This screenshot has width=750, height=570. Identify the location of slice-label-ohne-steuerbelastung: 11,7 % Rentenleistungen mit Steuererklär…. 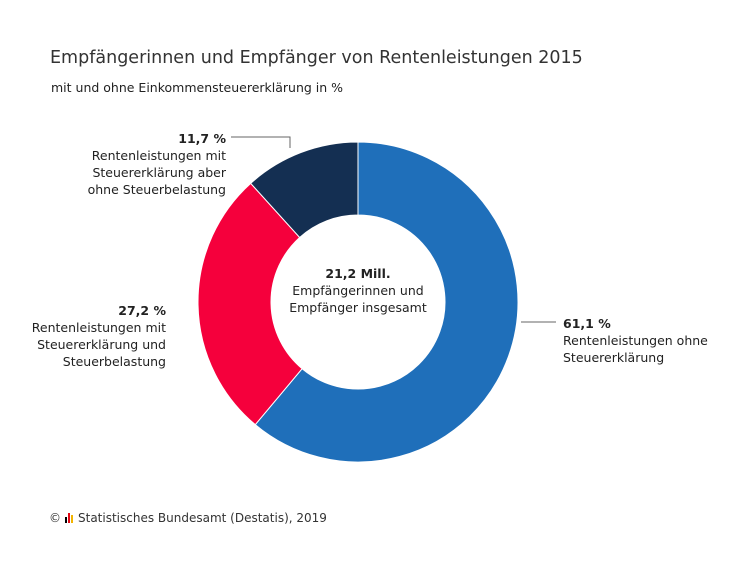
(143, 164).